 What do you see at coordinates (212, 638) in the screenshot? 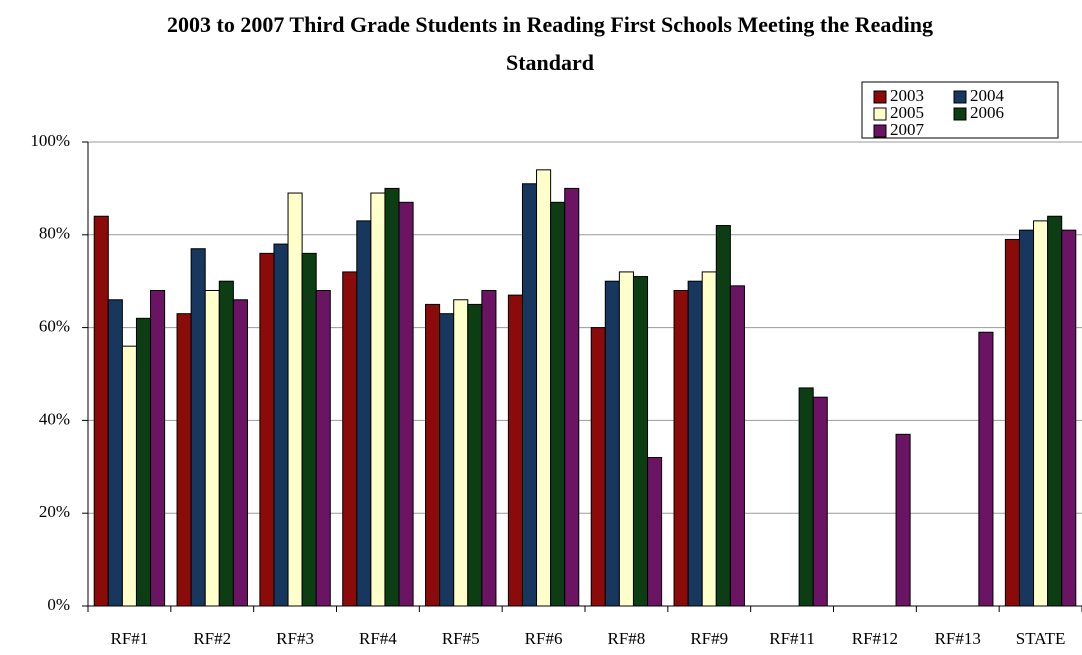
I see `x-tick-label: RF#2` at bounding box center [212, 638].